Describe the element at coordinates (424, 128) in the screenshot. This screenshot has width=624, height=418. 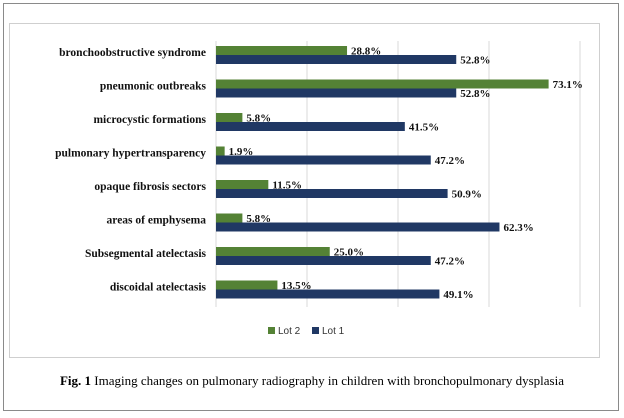
I see `data-label: 41.5%` at that location.